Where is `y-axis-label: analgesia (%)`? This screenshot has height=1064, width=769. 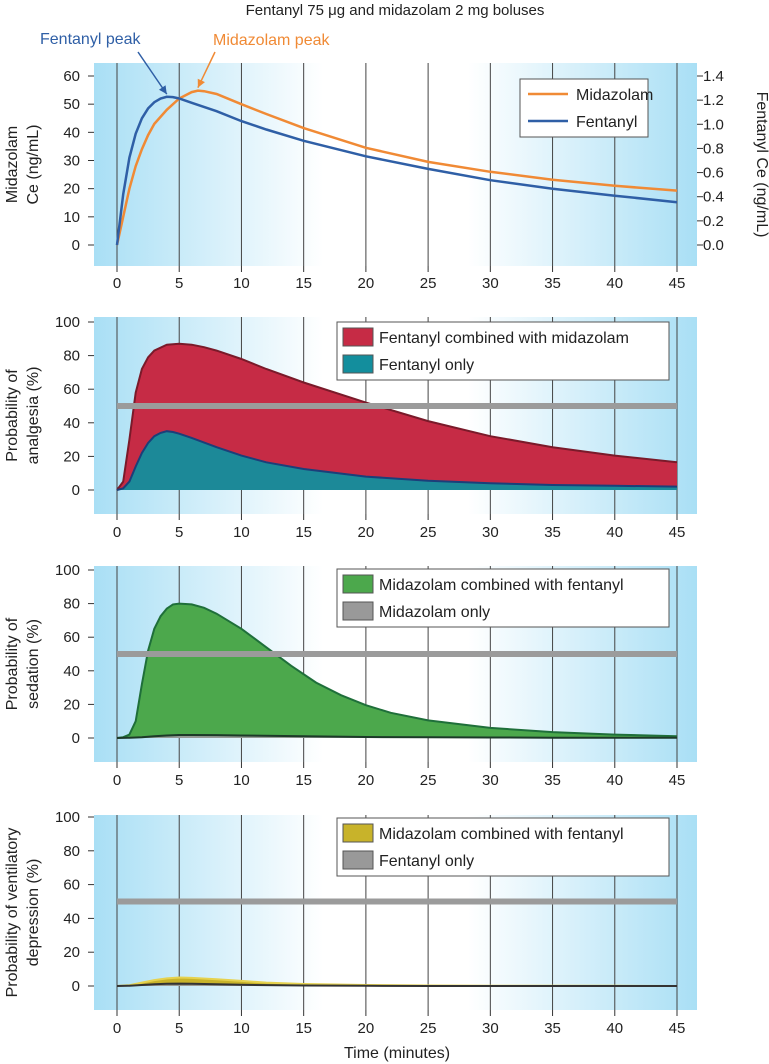 y-axis-label: analgesia (%) is located at coordinates (33, 416).